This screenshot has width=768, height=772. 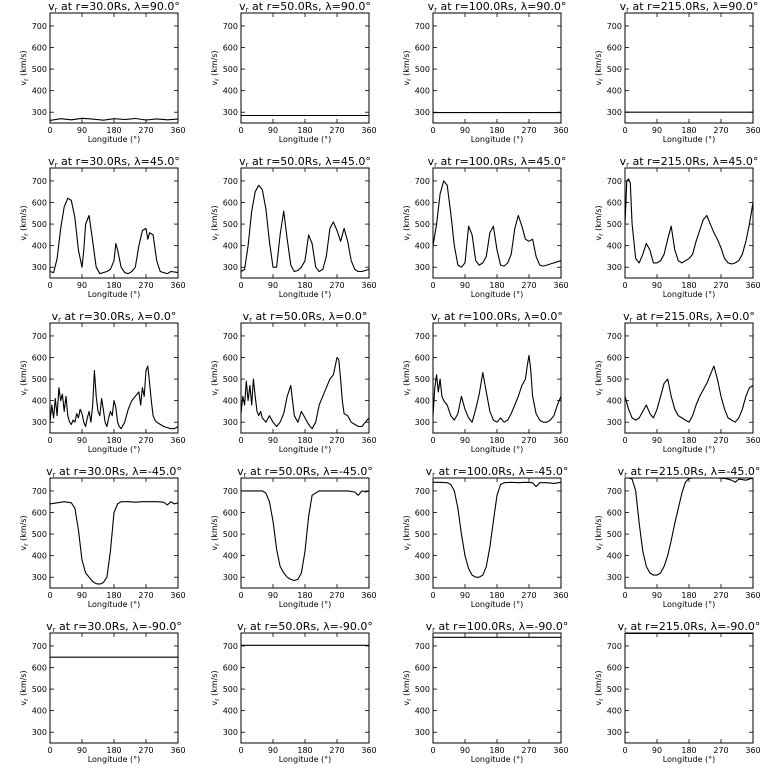 What do you see at coordinates (305, 627) in the screenshot?
I see `panel-title: vr at r=50.0Rs, λ=-90.0°` at bounding box center [305, 627].